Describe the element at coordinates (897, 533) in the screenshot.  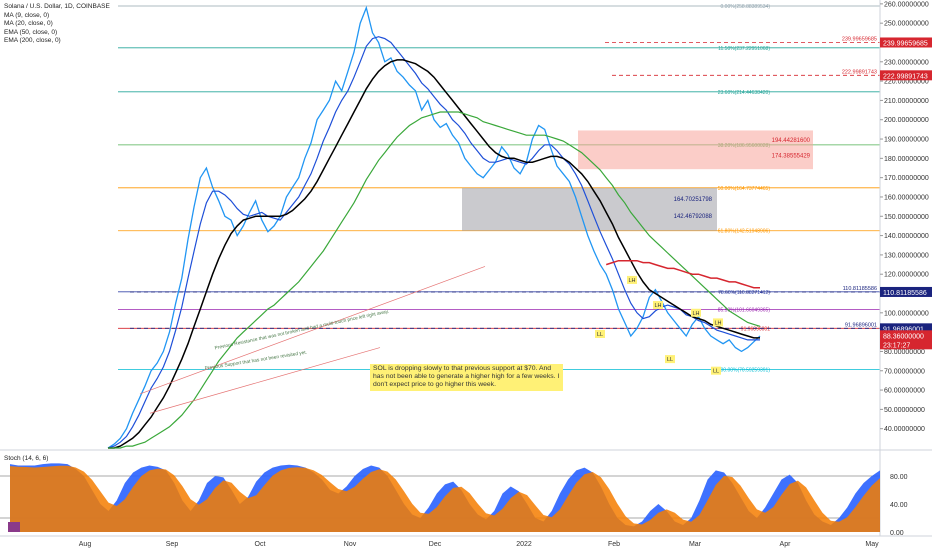
I see `stoch-tick-label: 0.00` at that location.